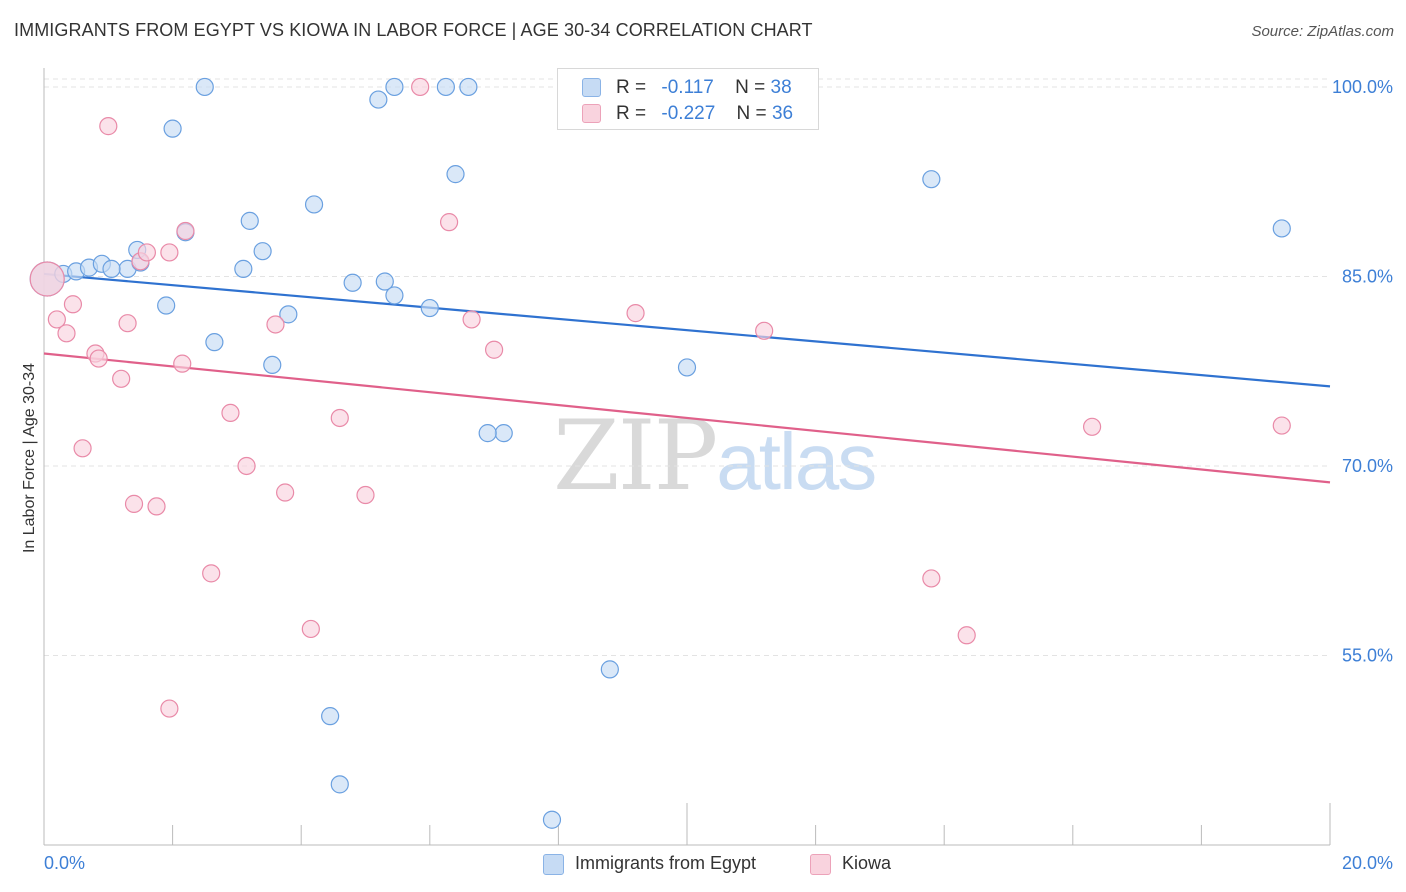 The height and width of the screenshot is (892, 1406). Describe the element at coordinates (1367, 276) in the screenshot. I see `y-tick-label: 85.0%` at that location.